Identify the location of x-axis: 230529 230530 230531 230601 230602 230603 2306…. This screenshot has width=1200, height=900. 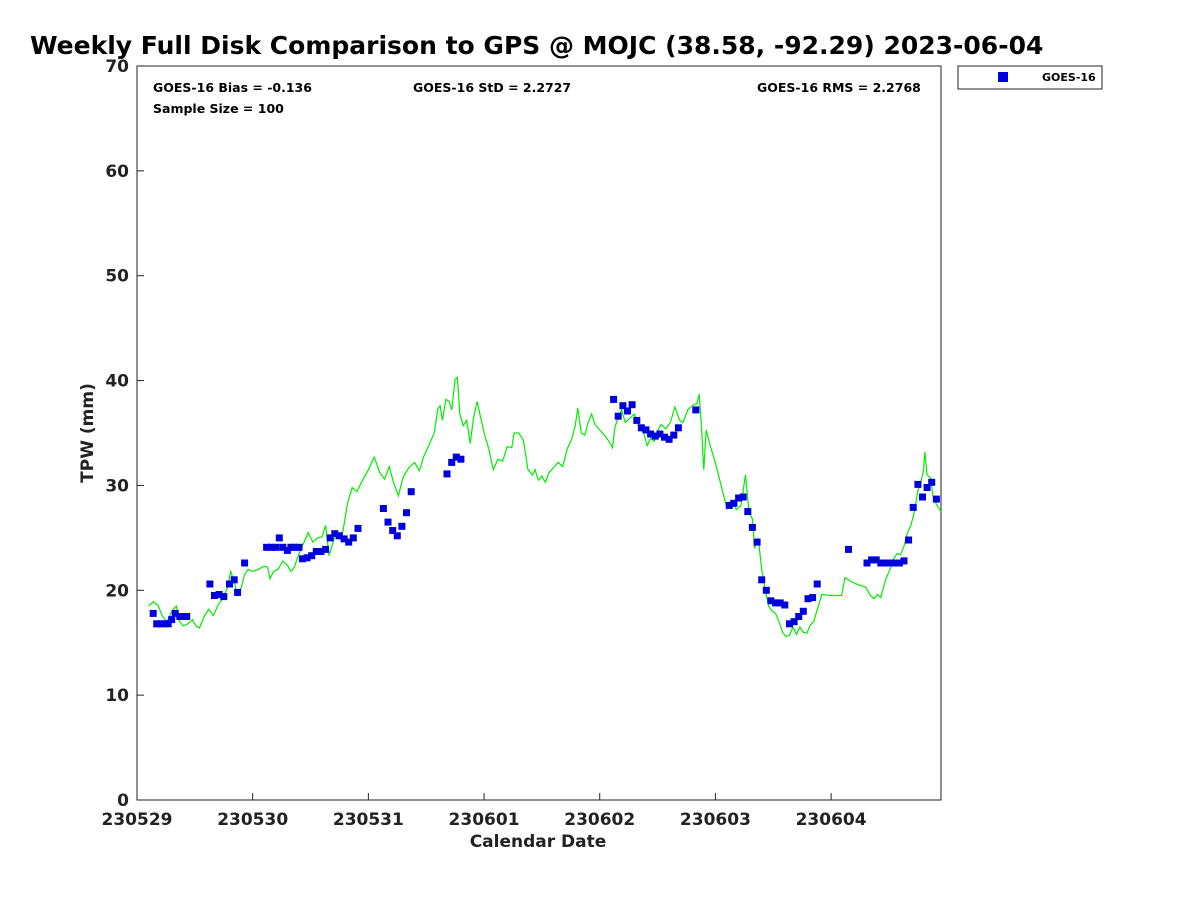
(484, 811).